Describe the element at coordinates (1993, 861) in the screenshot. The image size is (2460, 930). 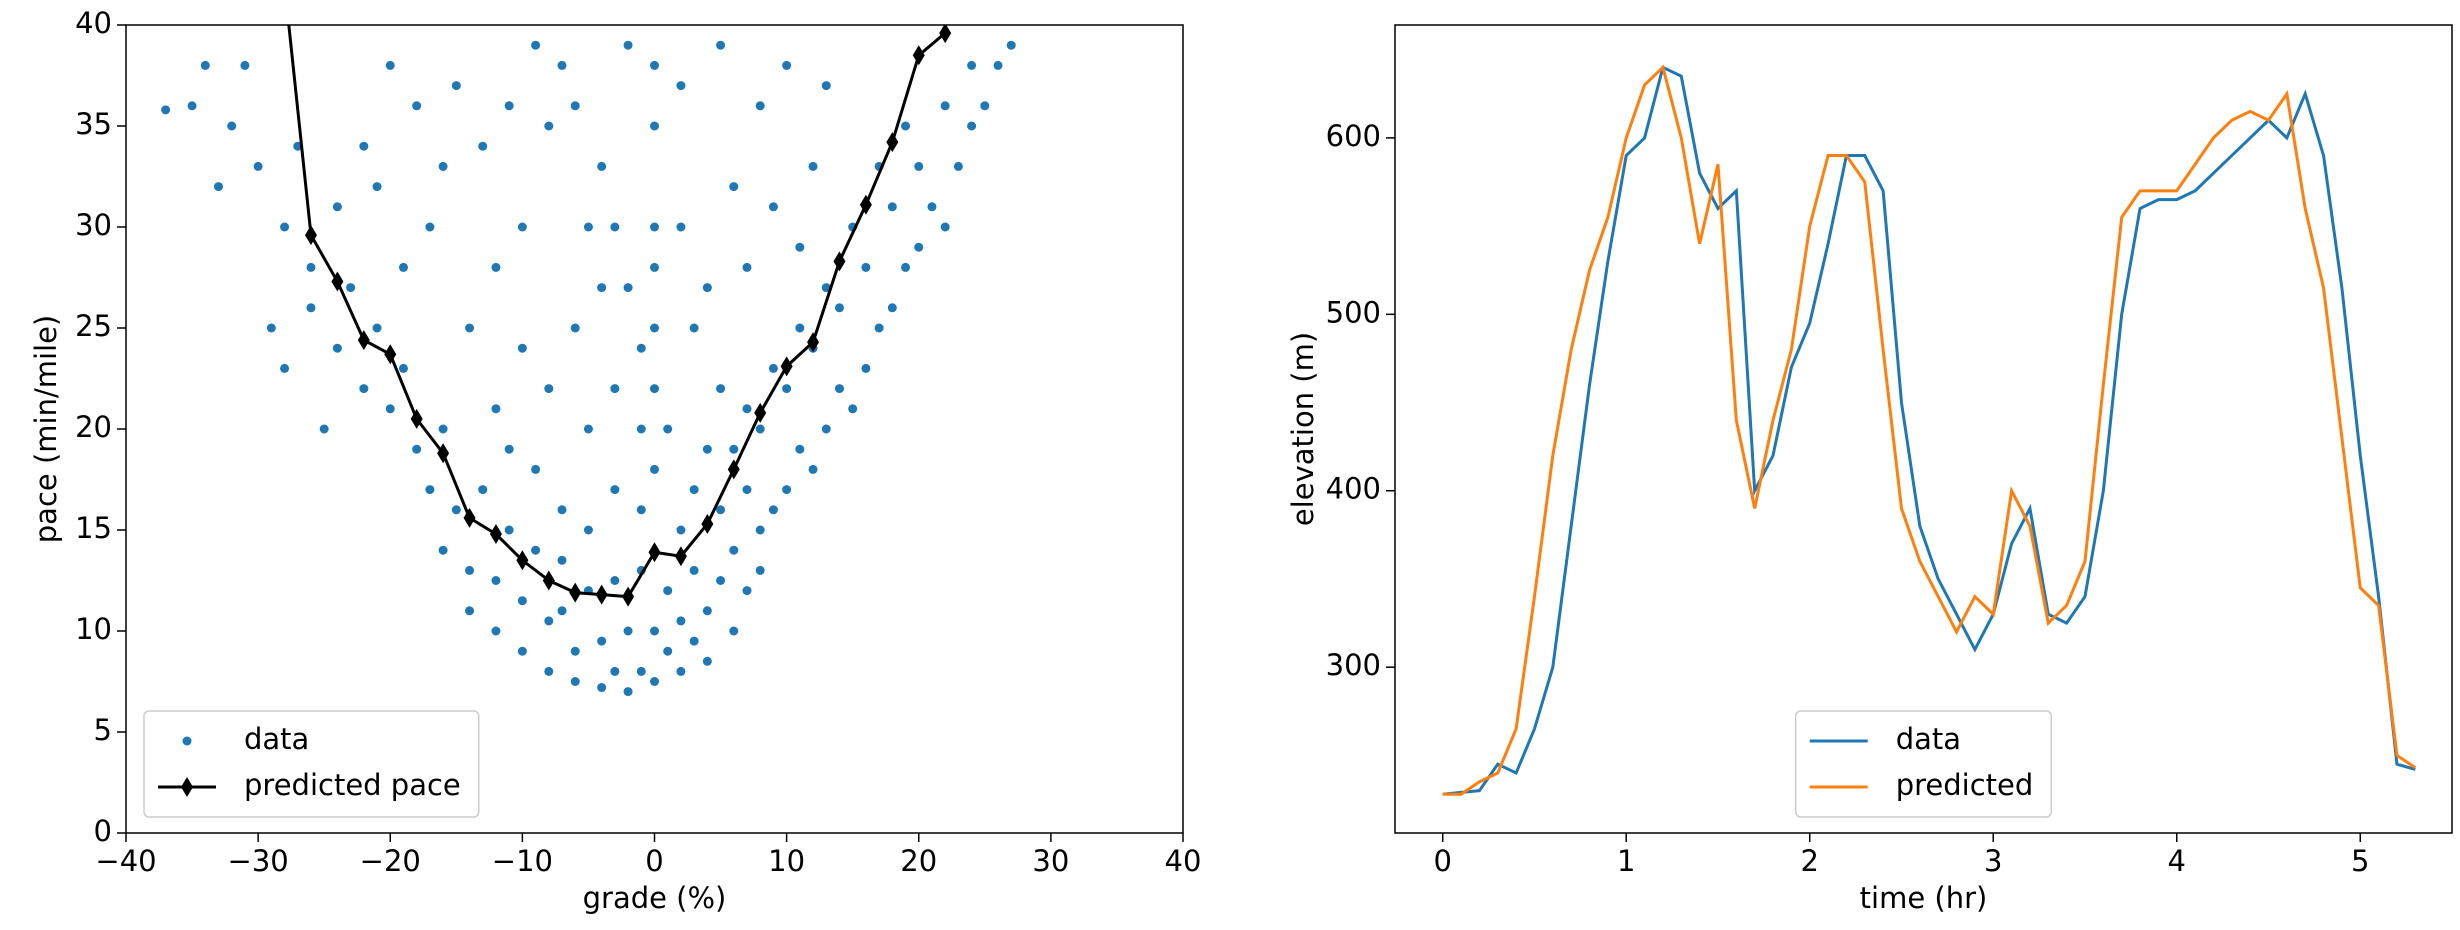
I see `x-tick-label: 3` at that location.